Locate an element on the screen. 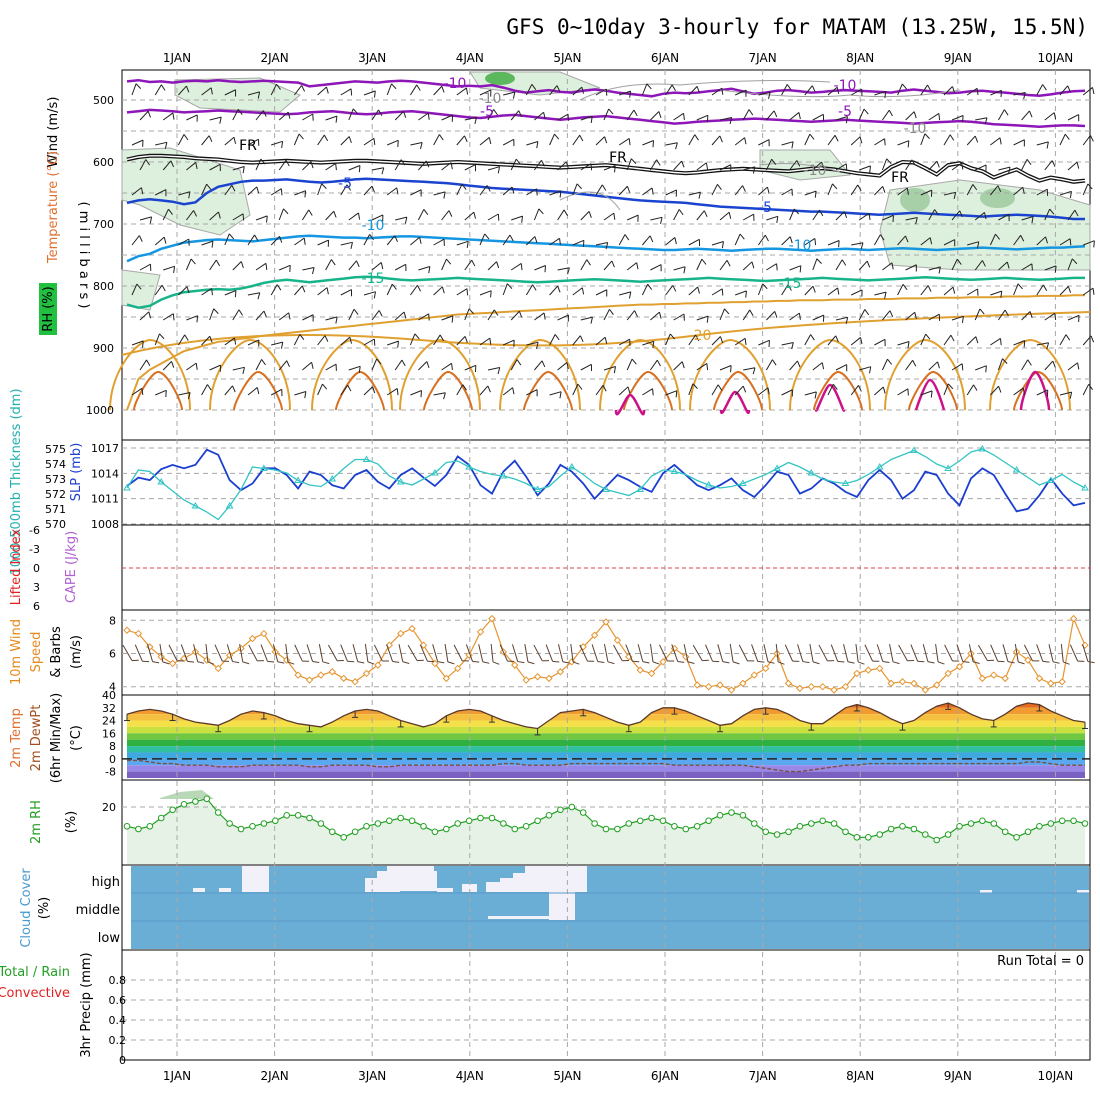 The height and width of the screenshot is (1100, 1100). thickness-point is located at coordinates (332, 478).